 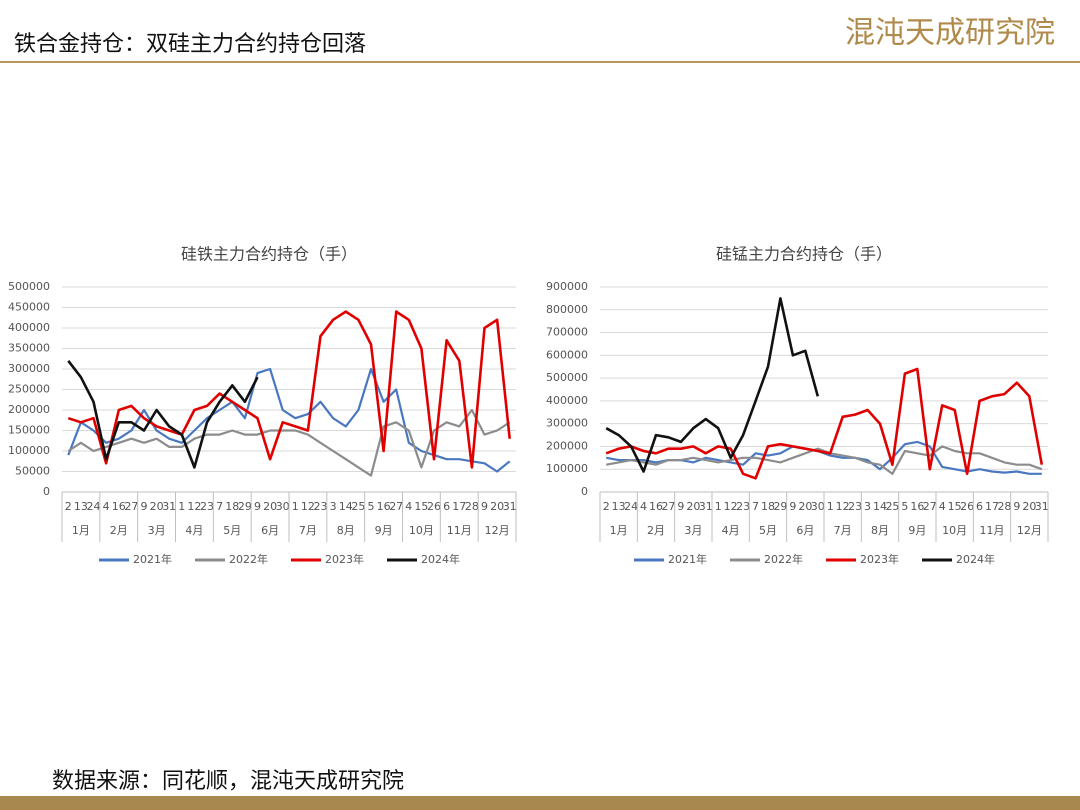 I want to click on x-tick-label: 6, so click(x=446, y=506).